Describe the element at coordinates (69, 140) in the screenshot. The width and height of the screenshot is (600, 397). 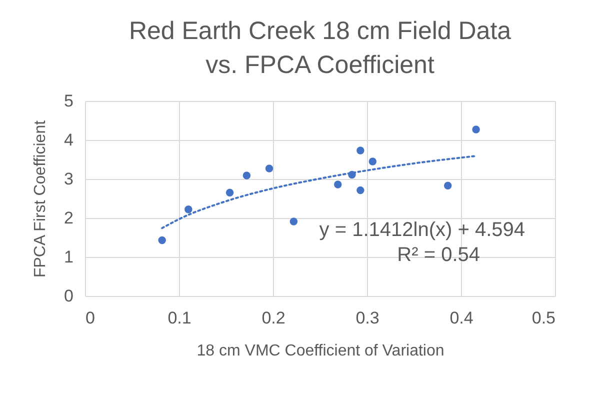
I see `y-tick-label: 4` at that location.